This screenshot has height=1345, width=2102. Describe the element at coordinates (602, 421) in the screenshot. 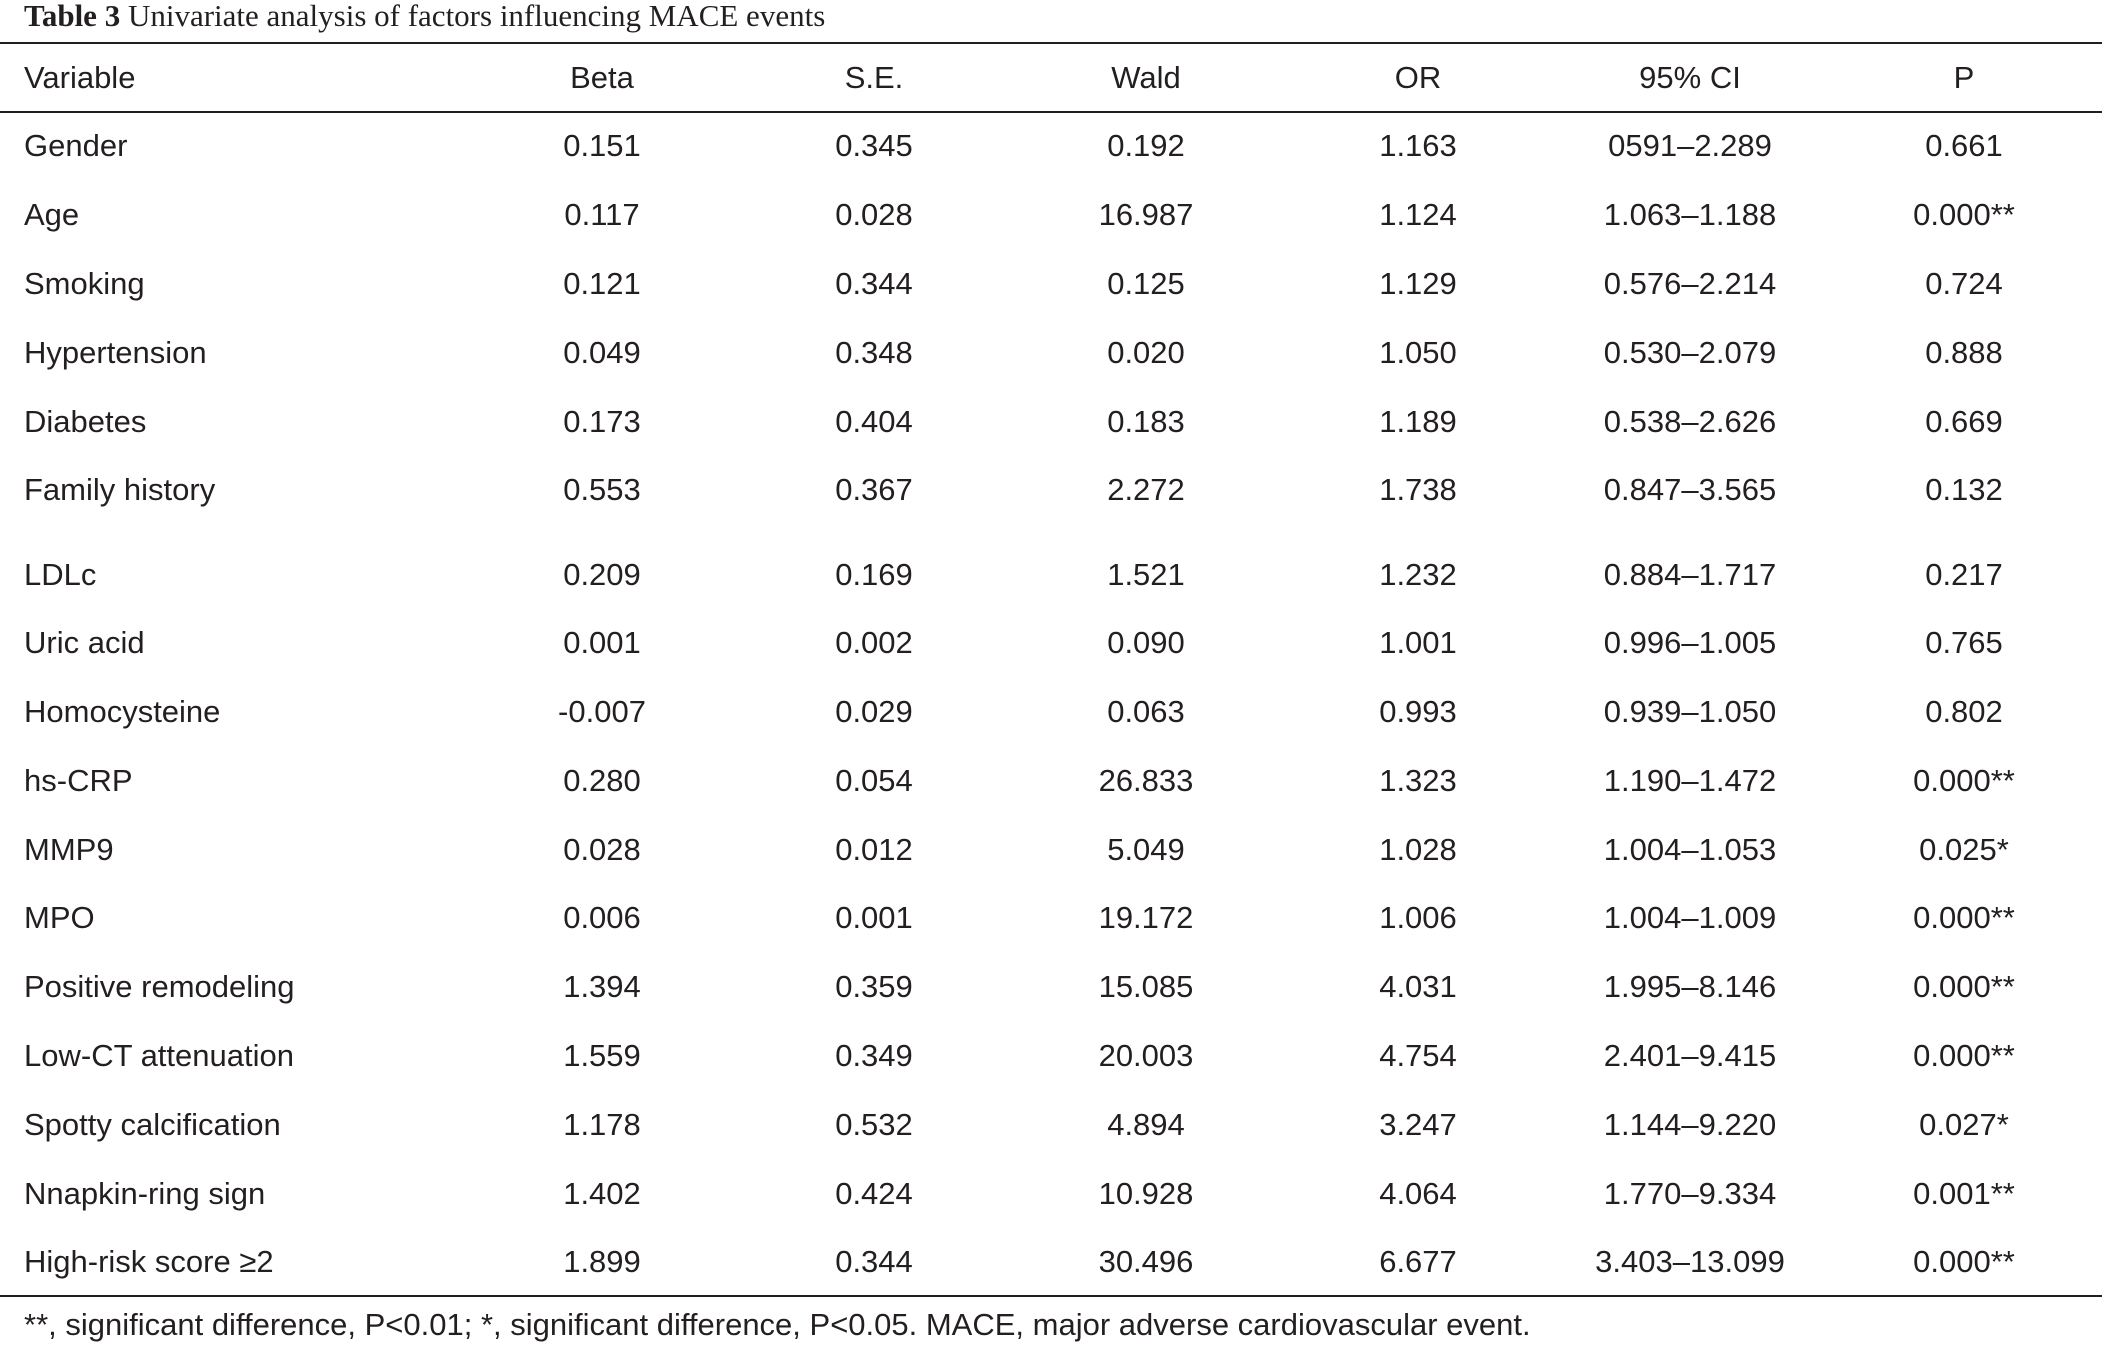

I see `cell-beta: 0.173` at that location.